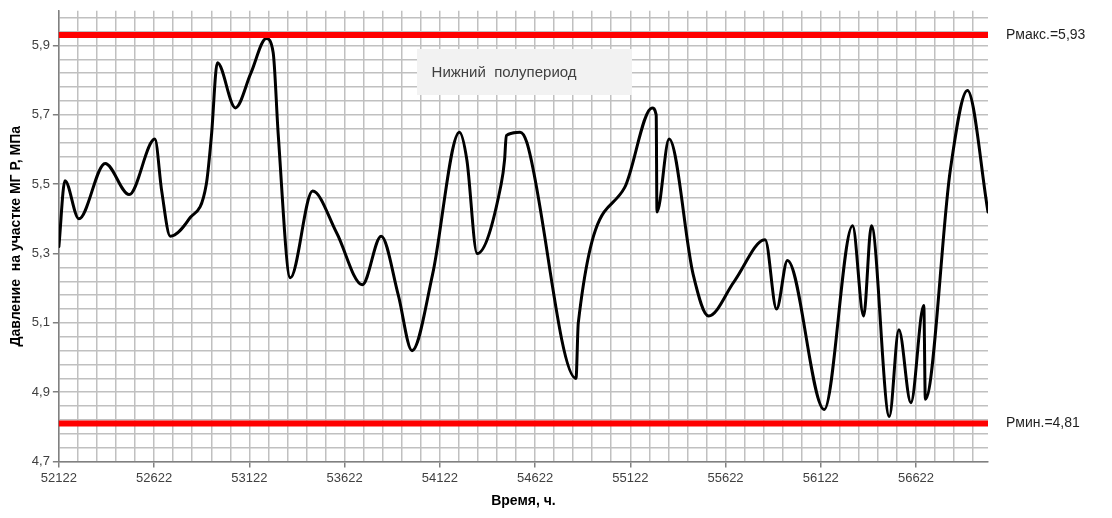 Image resolution: width=1112 pixels, height=518 pixels. What do you see at coordinates (524, 71) in the screenshot?
I see `text-box: Нижний полупериод` at bounding box center [524, 71].